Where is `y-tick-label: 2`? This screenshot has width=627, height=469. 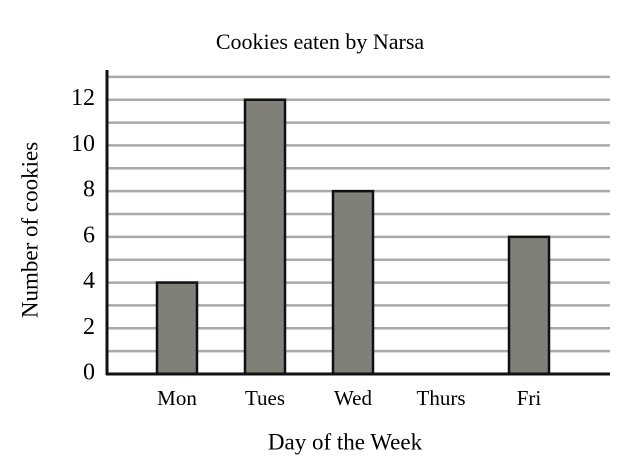 y-tick-label: 2 is located at coordinates (89, 327).